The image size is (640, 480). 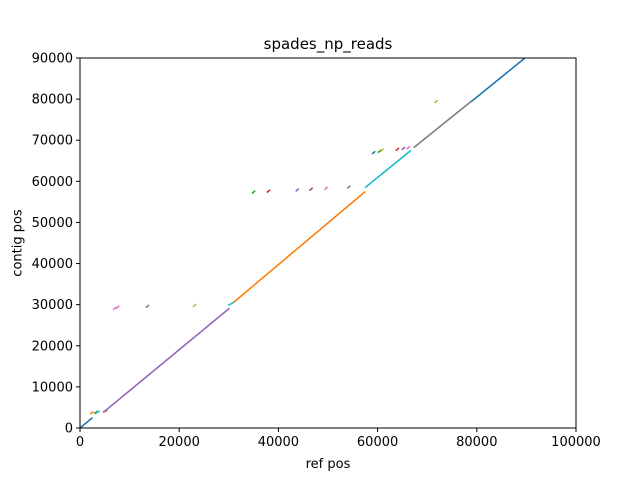 I want to click on y-tick-label: 90000, so click(x=52, y=59).